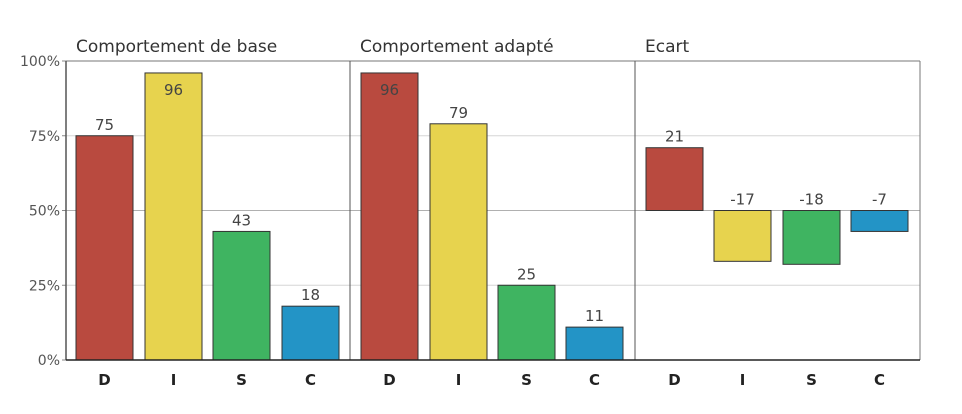 The image size is (962, 414). I want to click on data-label: 11, so click(594, 316).